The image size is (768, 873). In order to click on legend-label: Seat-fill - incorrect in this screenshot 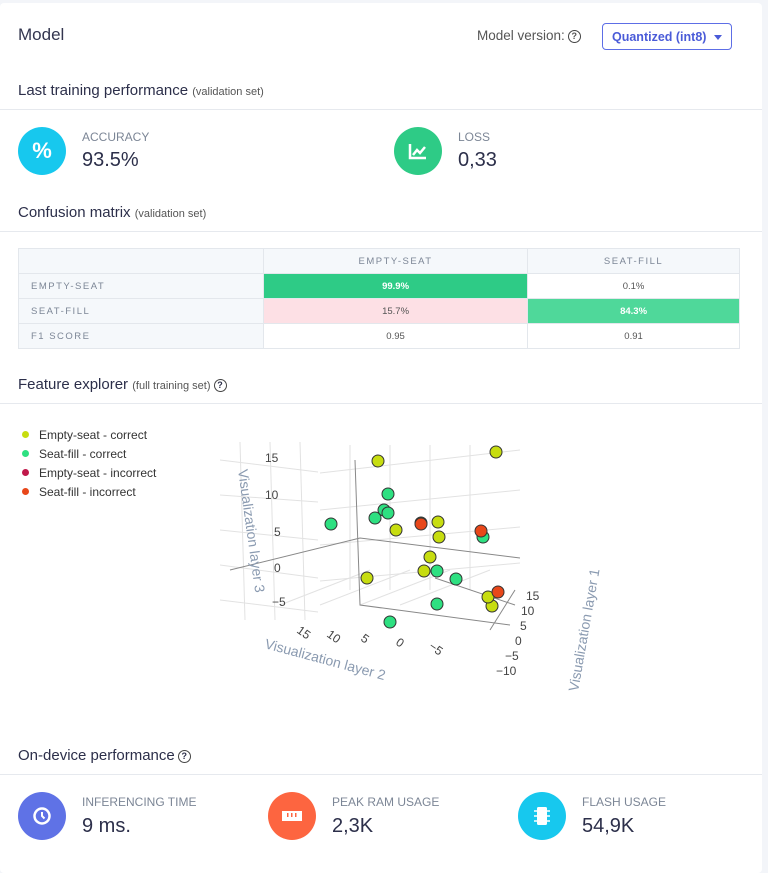, I will do `click(87, 491)`.